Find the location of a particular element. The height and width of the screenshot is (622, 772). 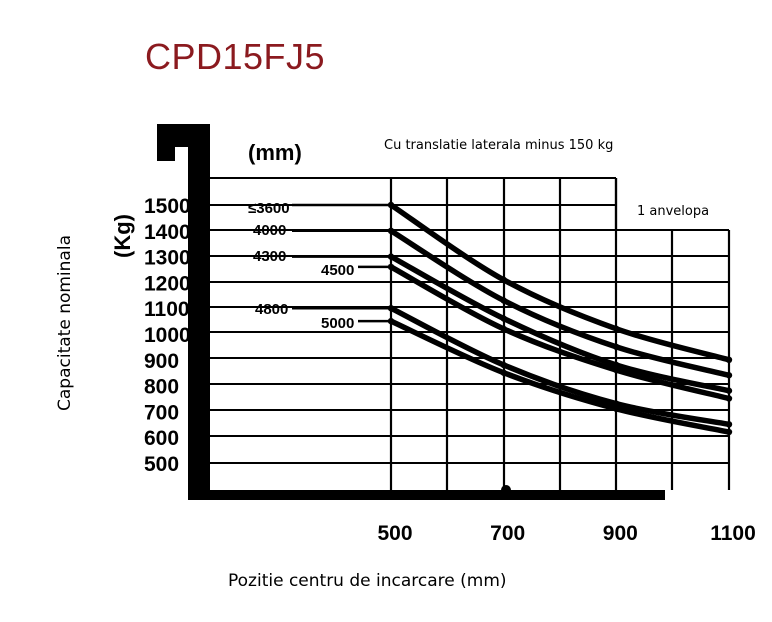

tire-note: 1 anvelopa is located at coordinates (673, 211).